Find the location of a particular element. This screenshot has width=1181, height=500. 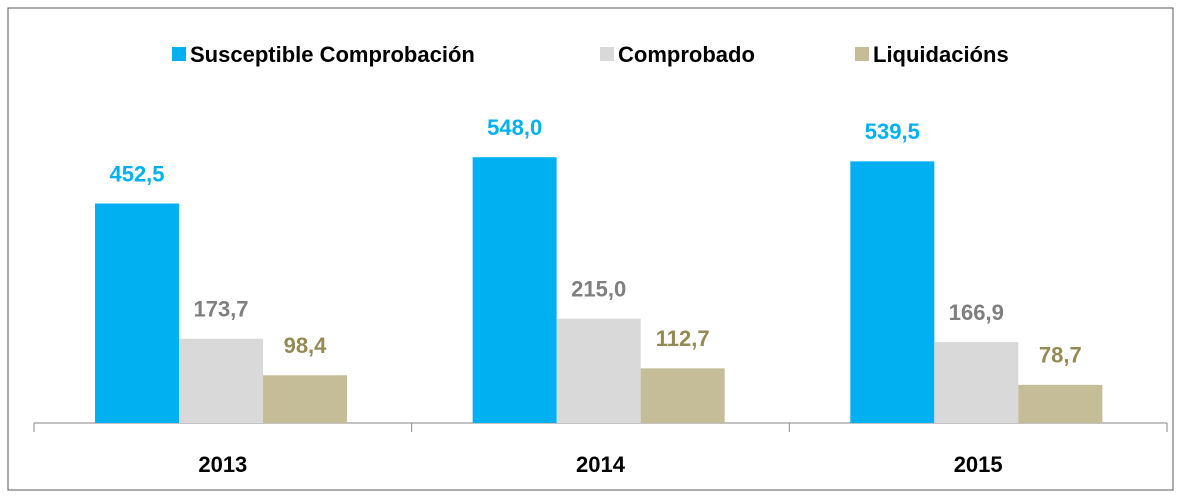

data-label: 173,7 is located at coordinates (220, 309).